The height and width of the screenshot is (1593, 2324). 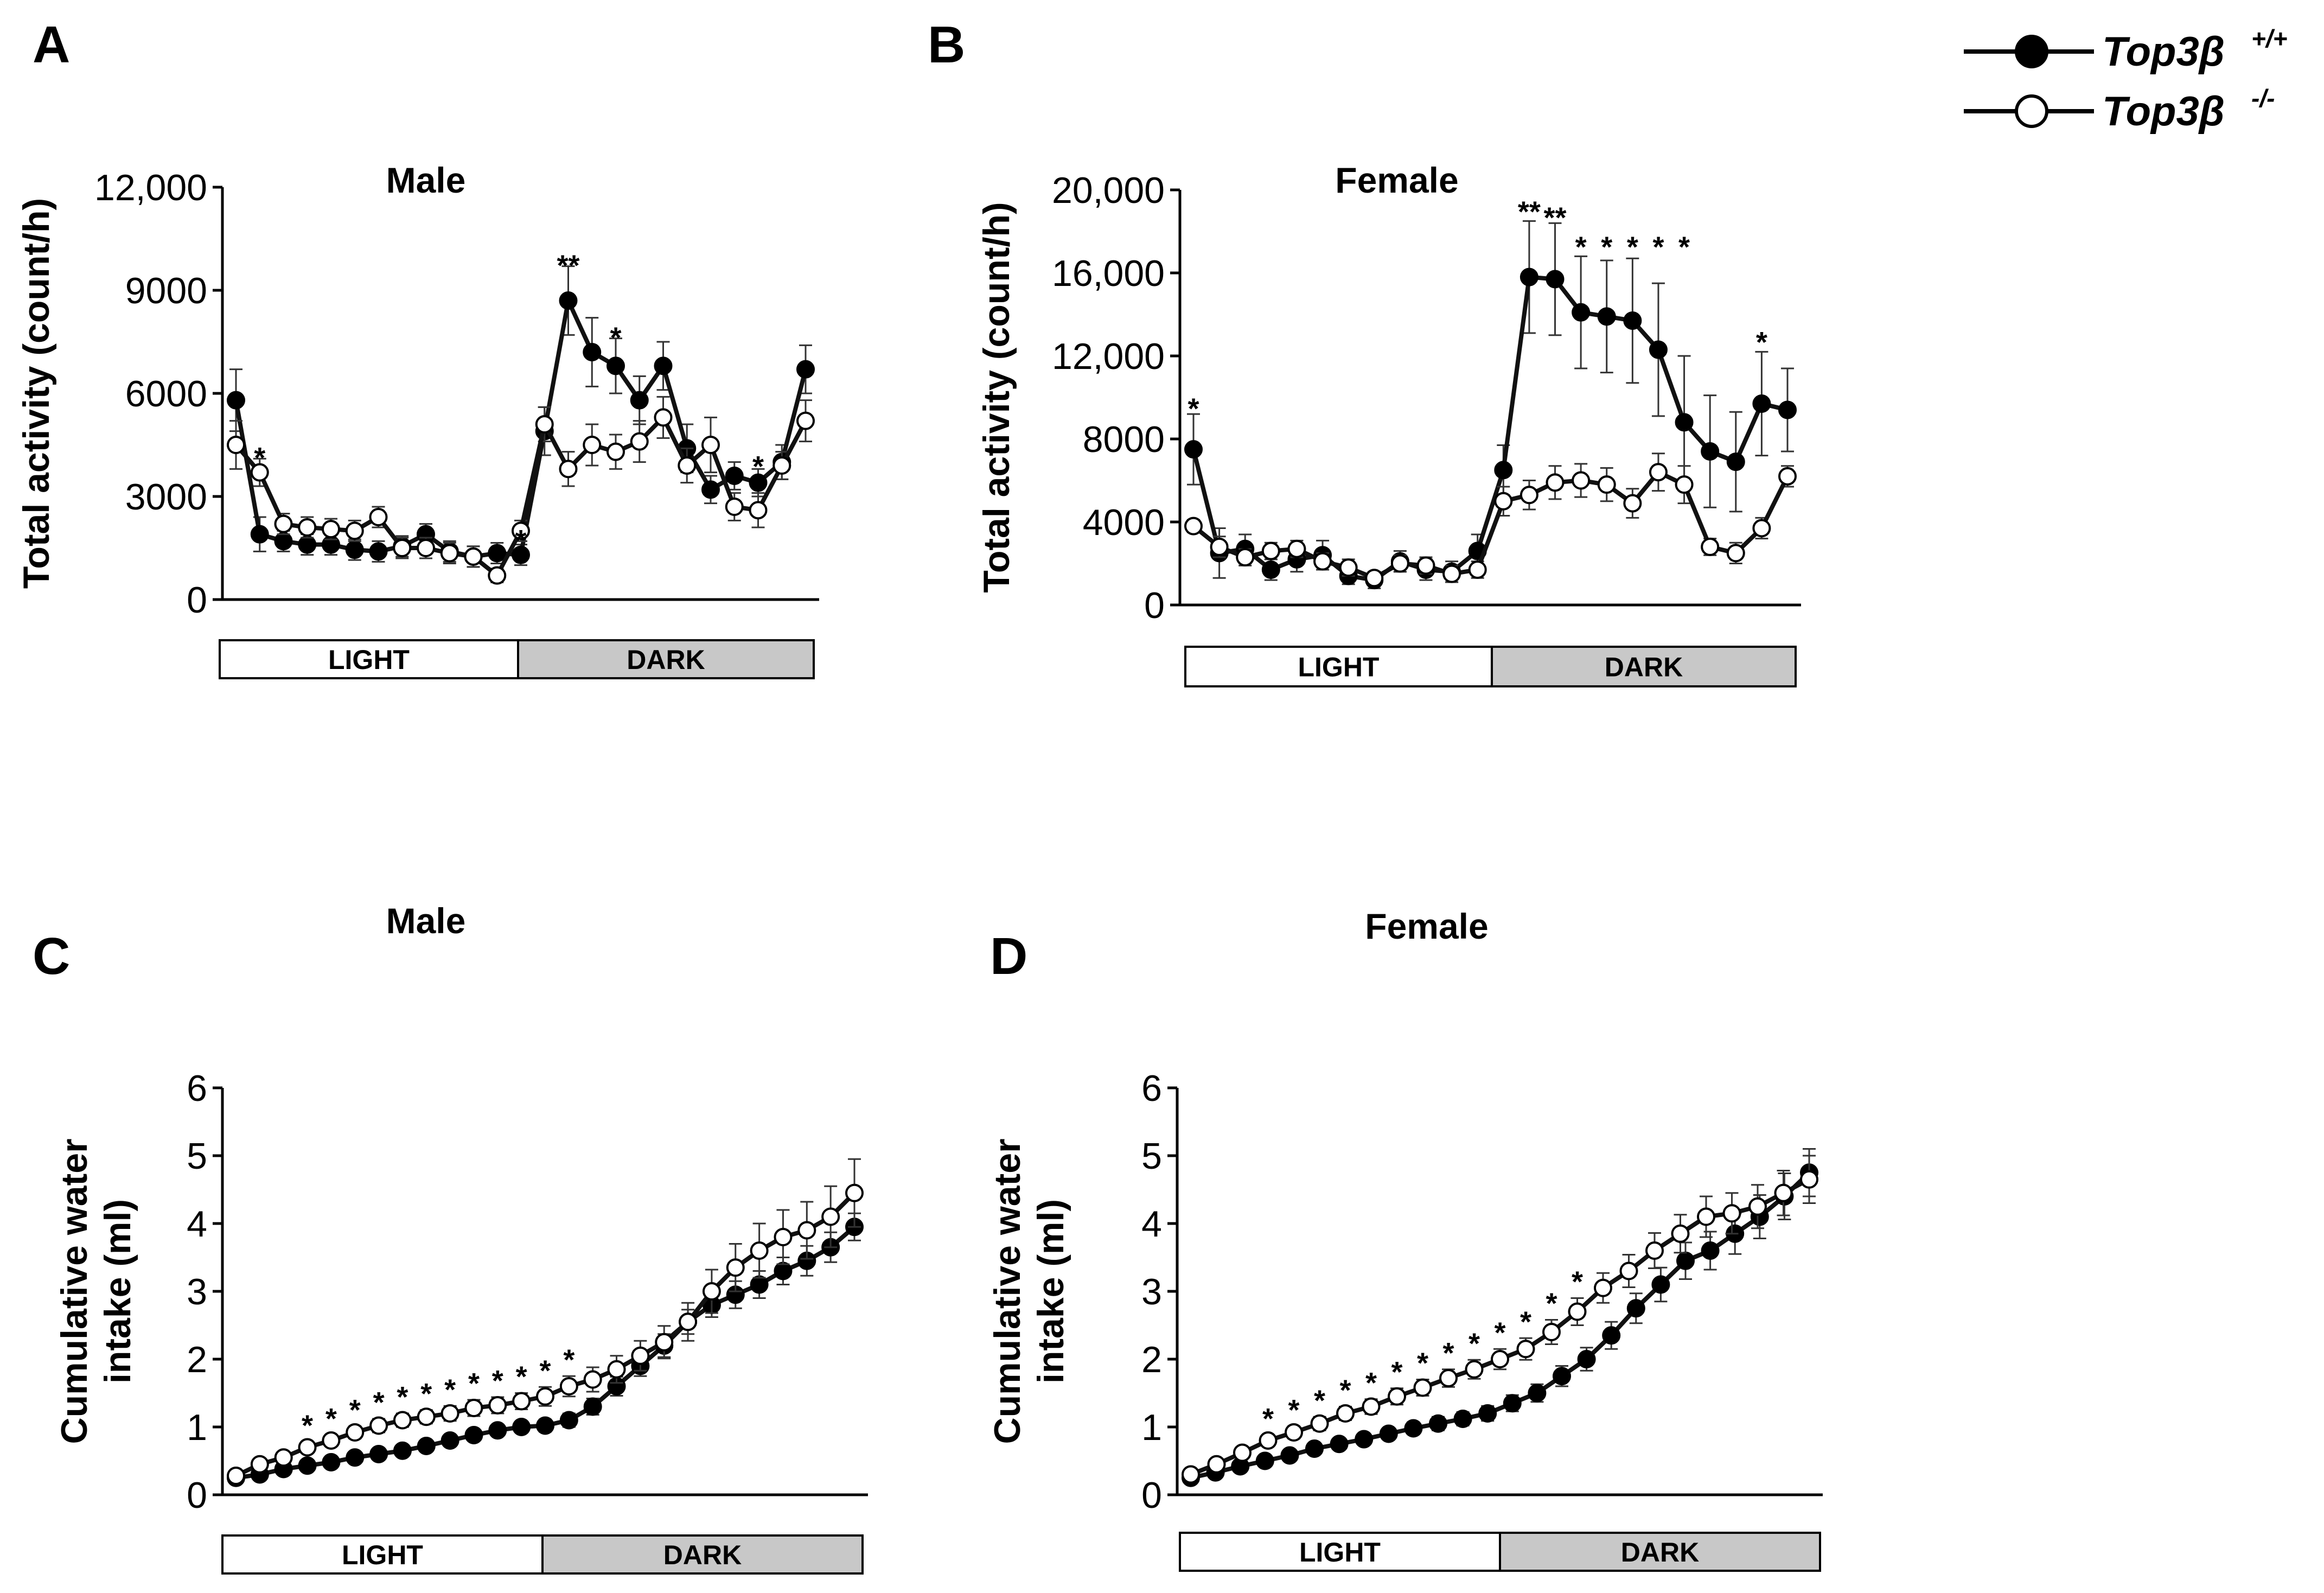 I want to click on y-axis-label: intake (ml), so click(x=1050, y=1291).